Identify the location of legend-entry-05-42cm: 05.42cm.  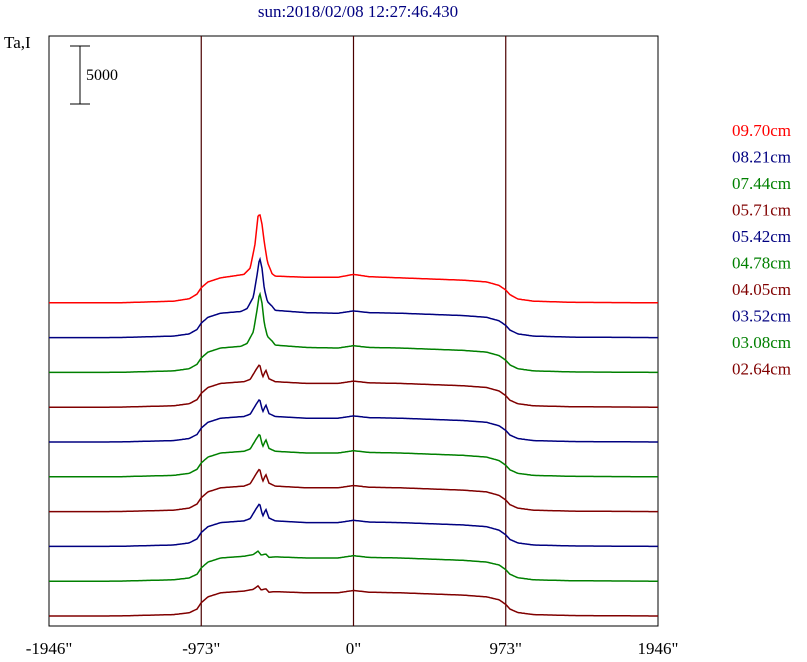
(761, 236).